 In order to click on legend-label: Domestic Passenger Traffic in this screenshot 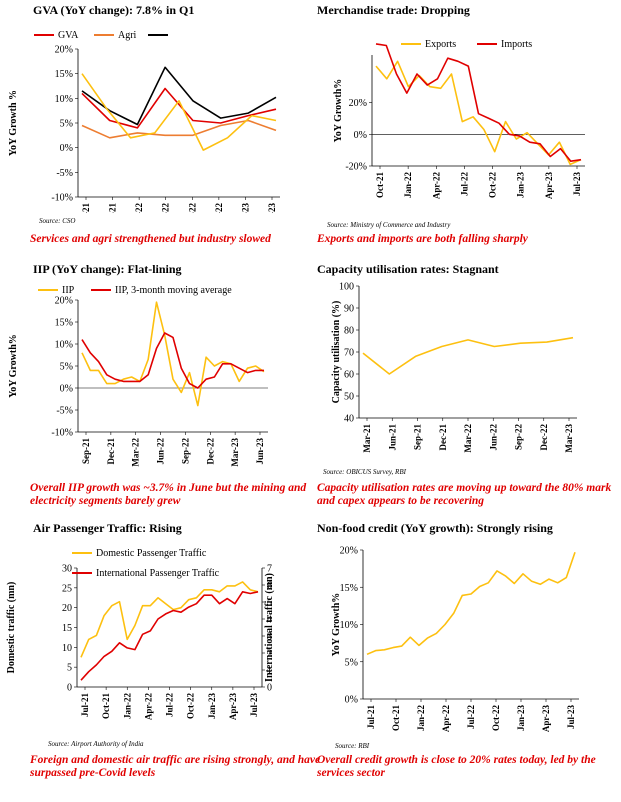, I will do `click(151, 553)`.